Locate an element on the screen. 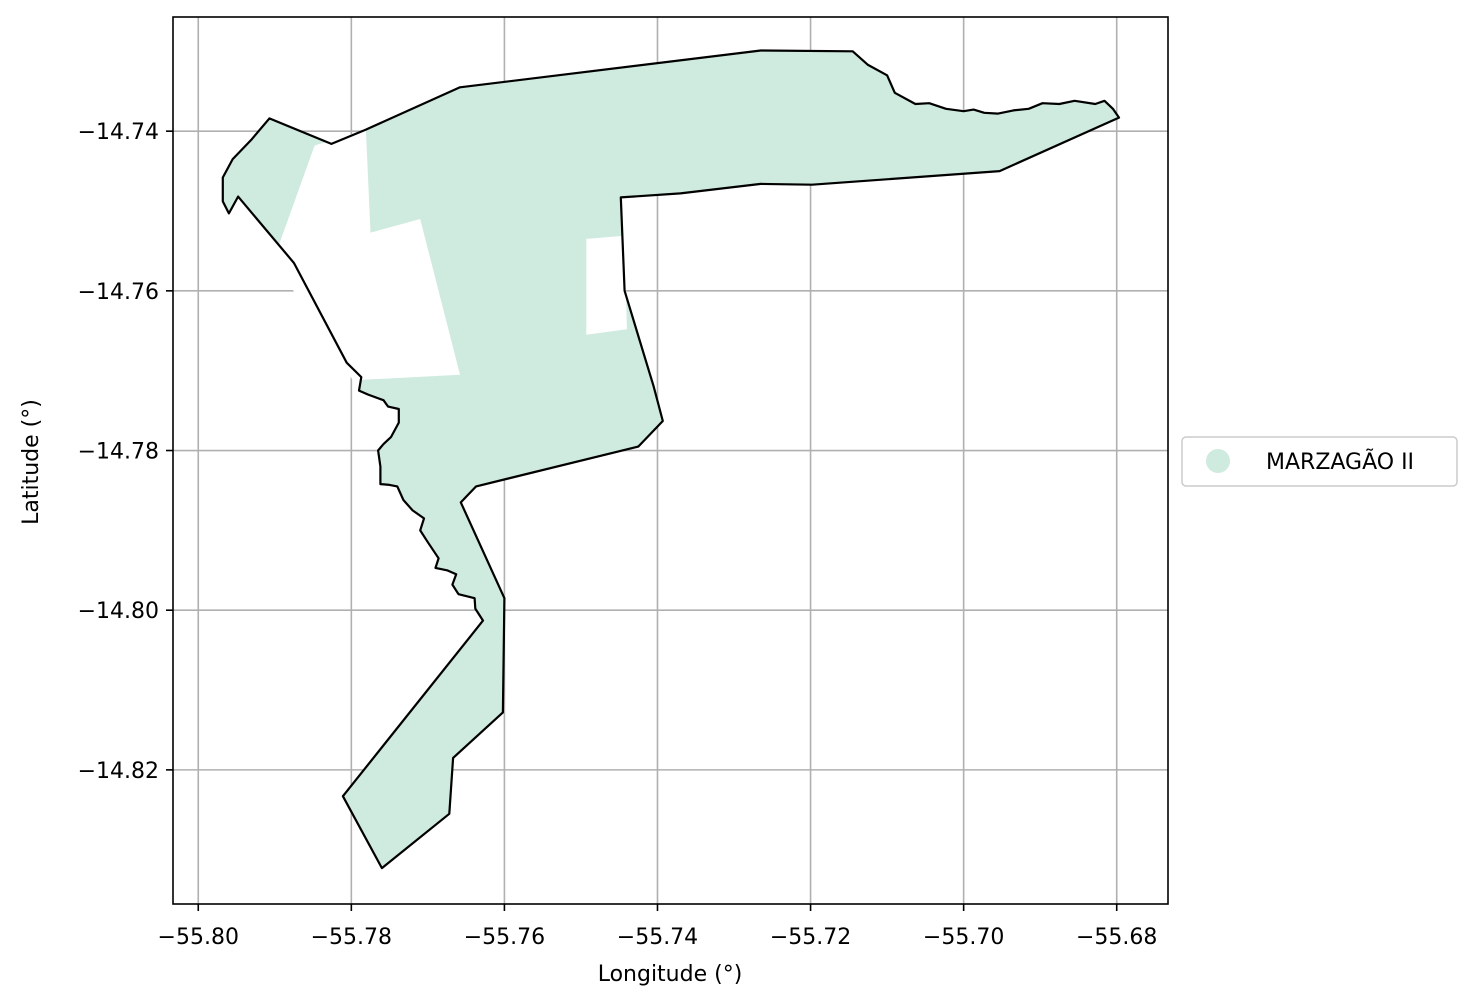 This screenshot has height=1006, width=1476. x-tick-label: −55.70 is located at coordinates (963, 937).